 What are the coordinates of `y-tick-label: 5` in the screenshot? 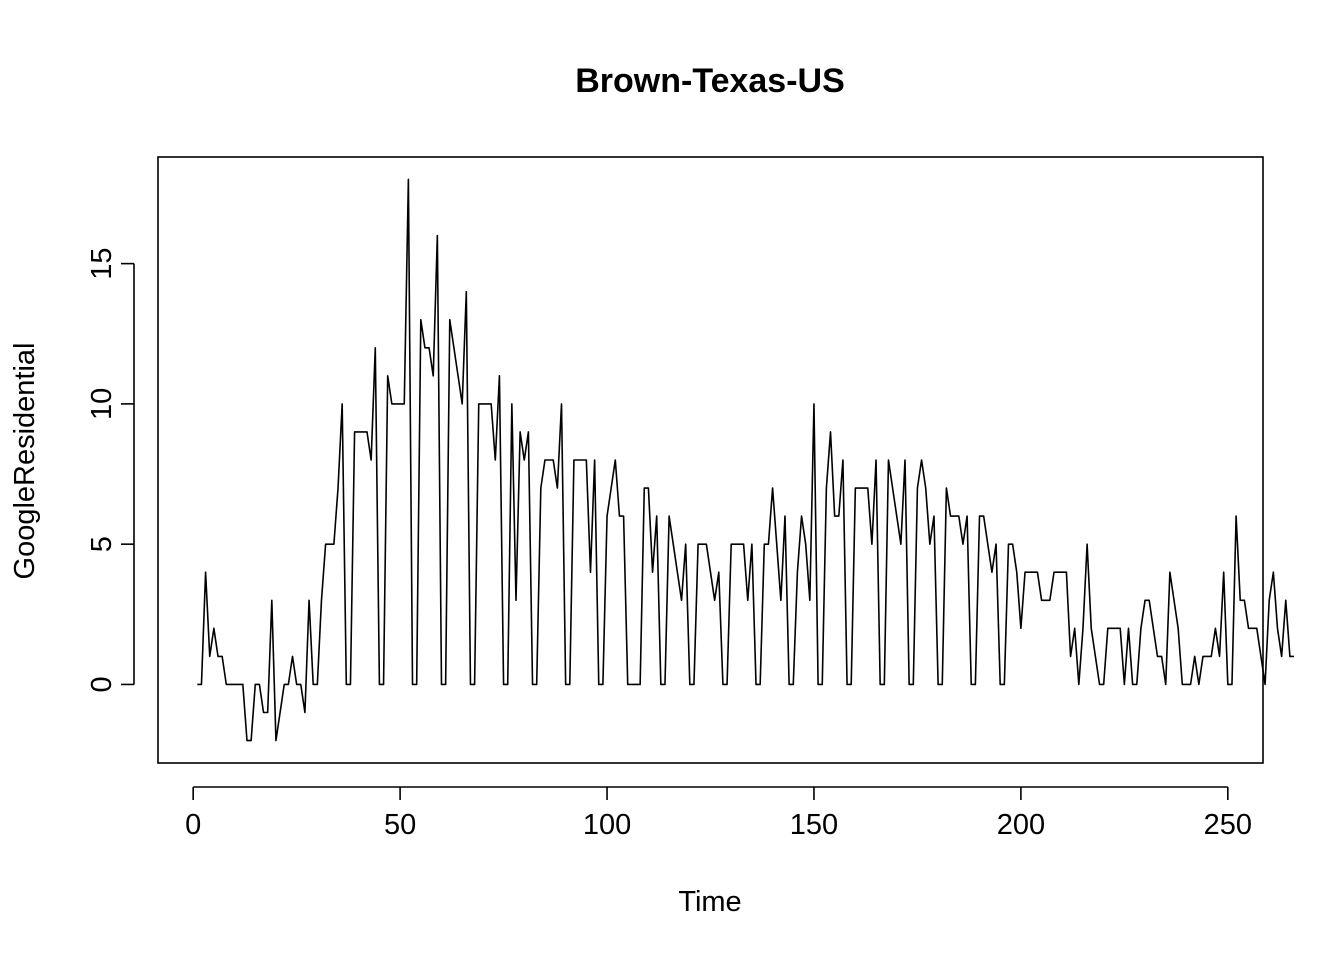 It's located at (102, 544).